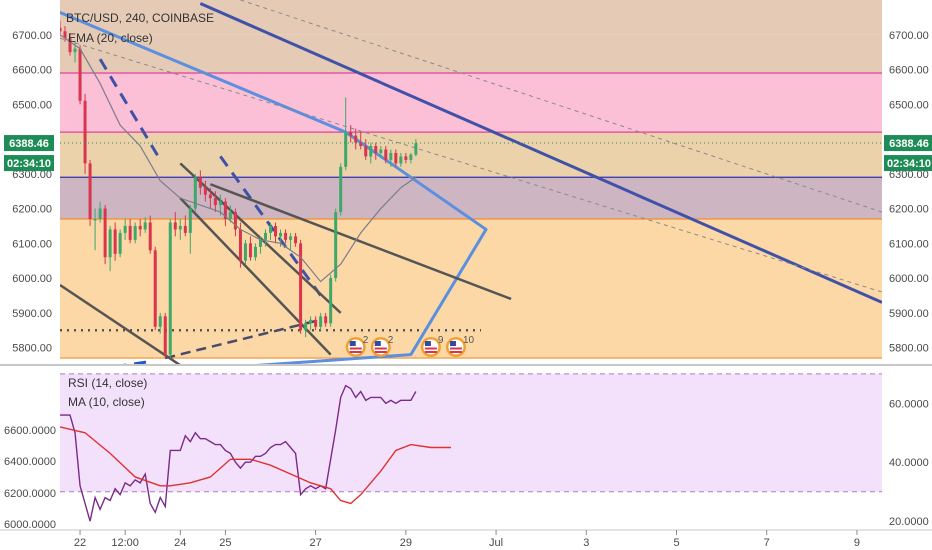 This screenshot has height=550, width=932. Describe the element at coordinates (382, 346) in the screenshot. I see `economic-event-marker: 2` at that location.